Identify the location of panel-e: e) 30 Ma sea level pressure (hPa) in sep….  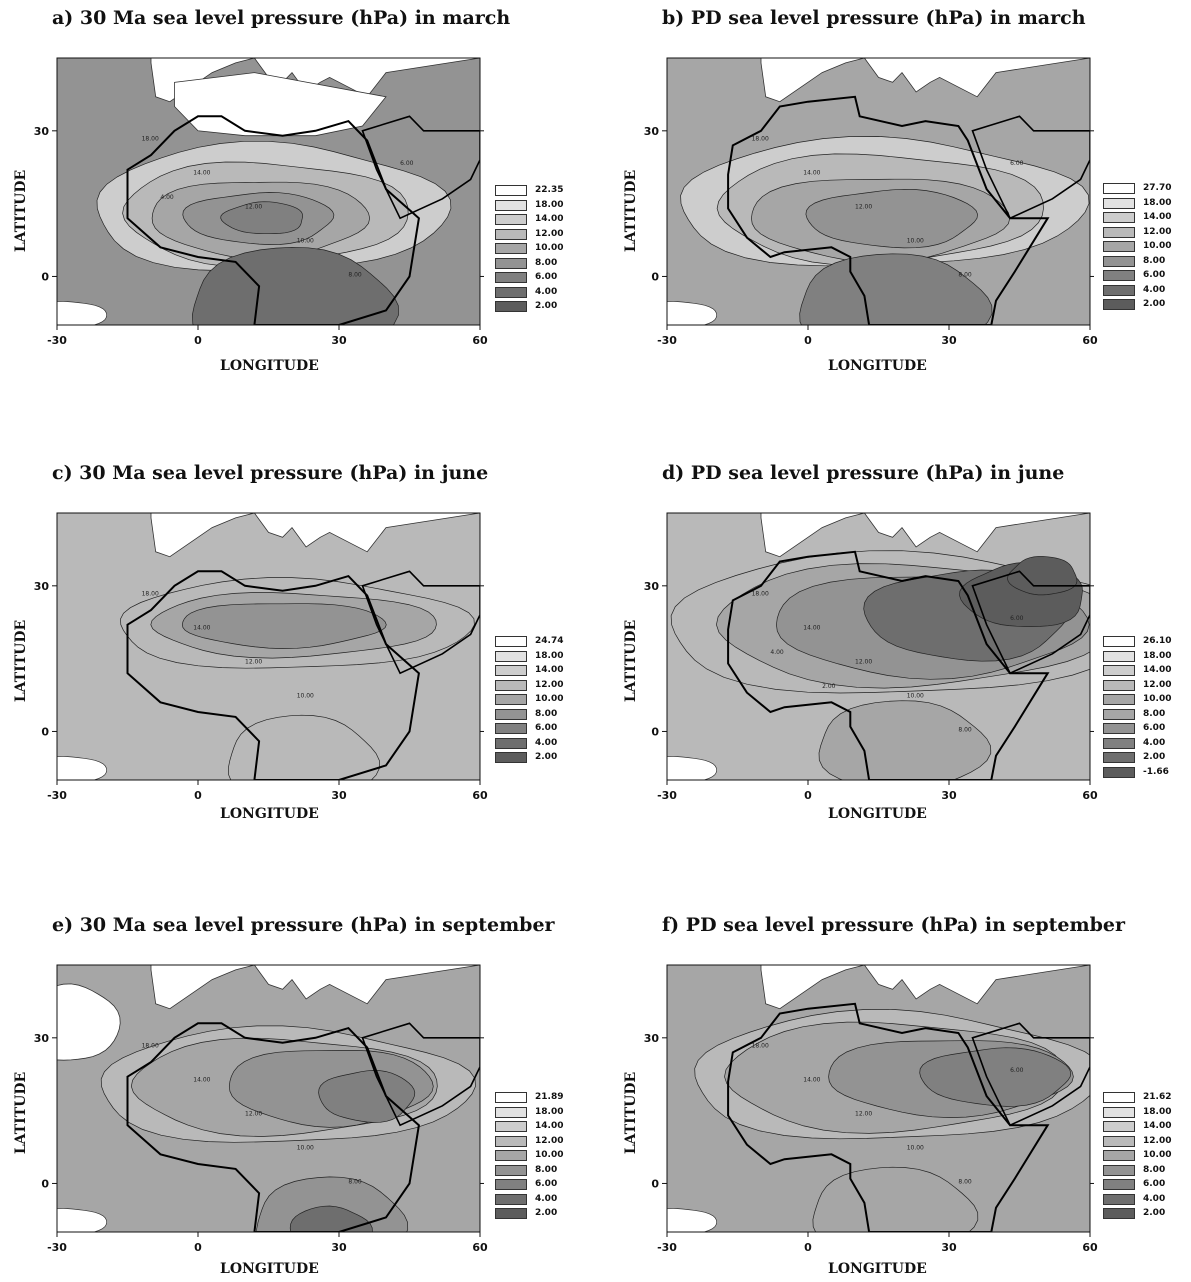
(280, 1097).